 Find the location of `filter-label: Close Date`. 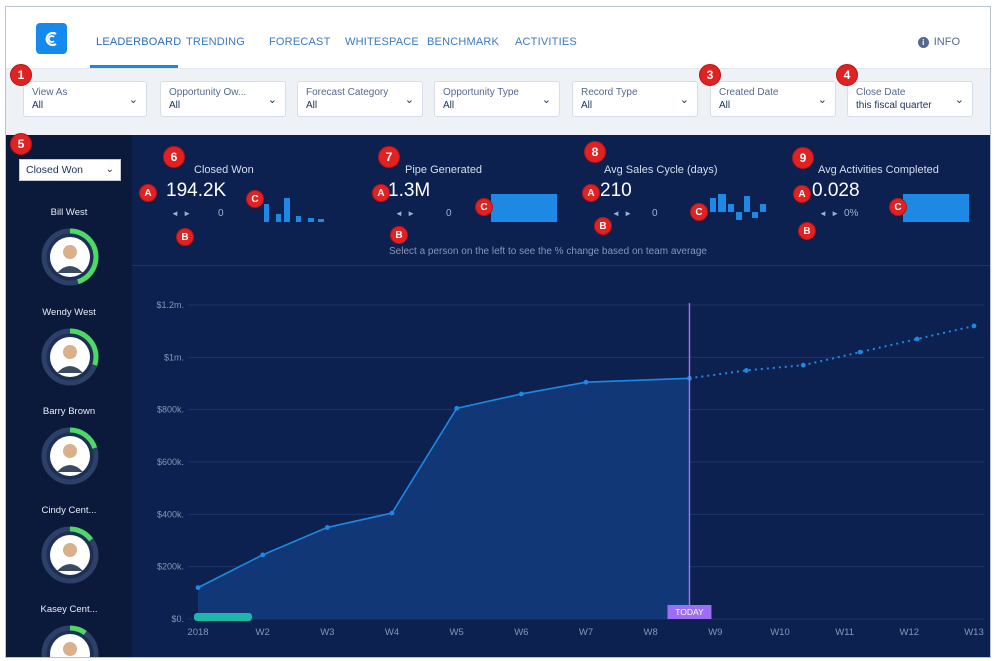

filter-label: Close Date is located at coordinates (881, 92).